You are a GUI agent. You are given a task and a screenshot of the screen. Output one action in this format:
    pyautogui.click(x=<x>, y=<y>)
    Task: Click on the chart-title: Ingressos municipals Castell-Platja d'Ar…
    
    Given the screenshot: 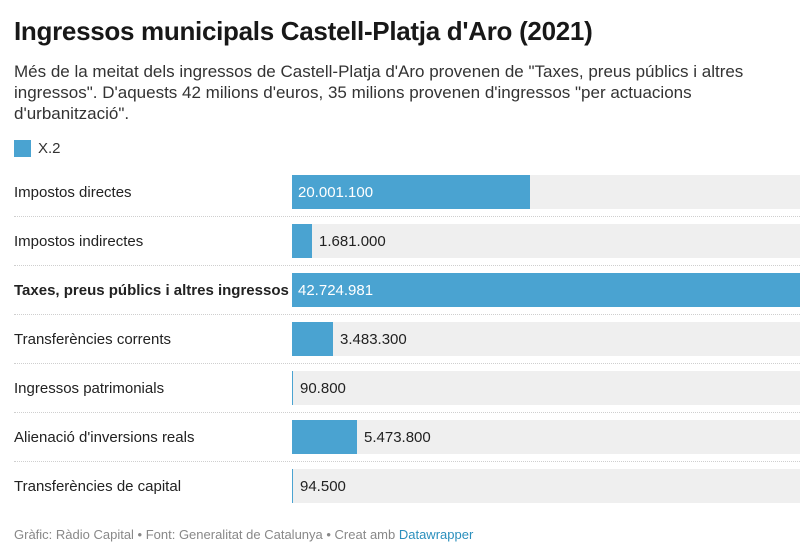 What is the action you would take?
    pyautogui.click(x=303, y=31)
    